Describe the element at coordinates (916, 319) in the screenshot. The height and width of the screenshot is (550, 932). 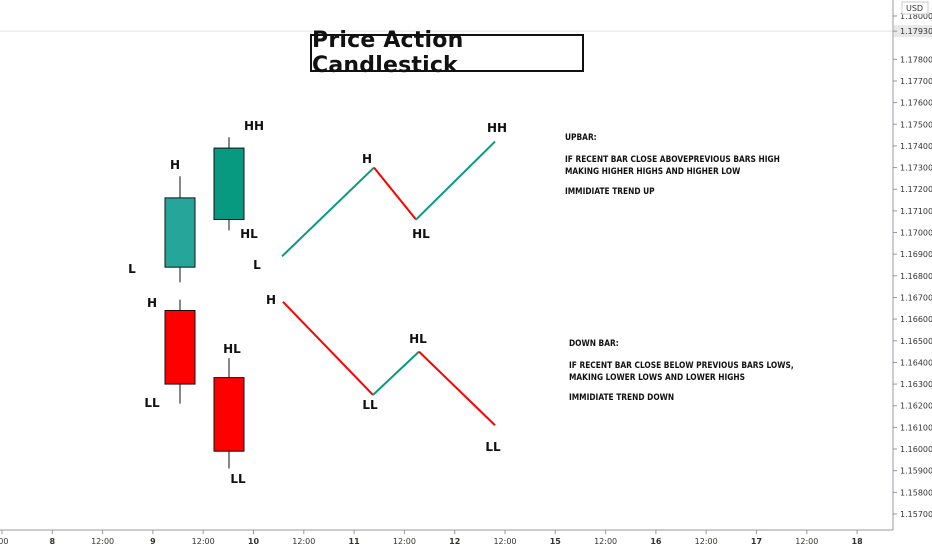
I see `price-tick-label: 1.16600` at that location.